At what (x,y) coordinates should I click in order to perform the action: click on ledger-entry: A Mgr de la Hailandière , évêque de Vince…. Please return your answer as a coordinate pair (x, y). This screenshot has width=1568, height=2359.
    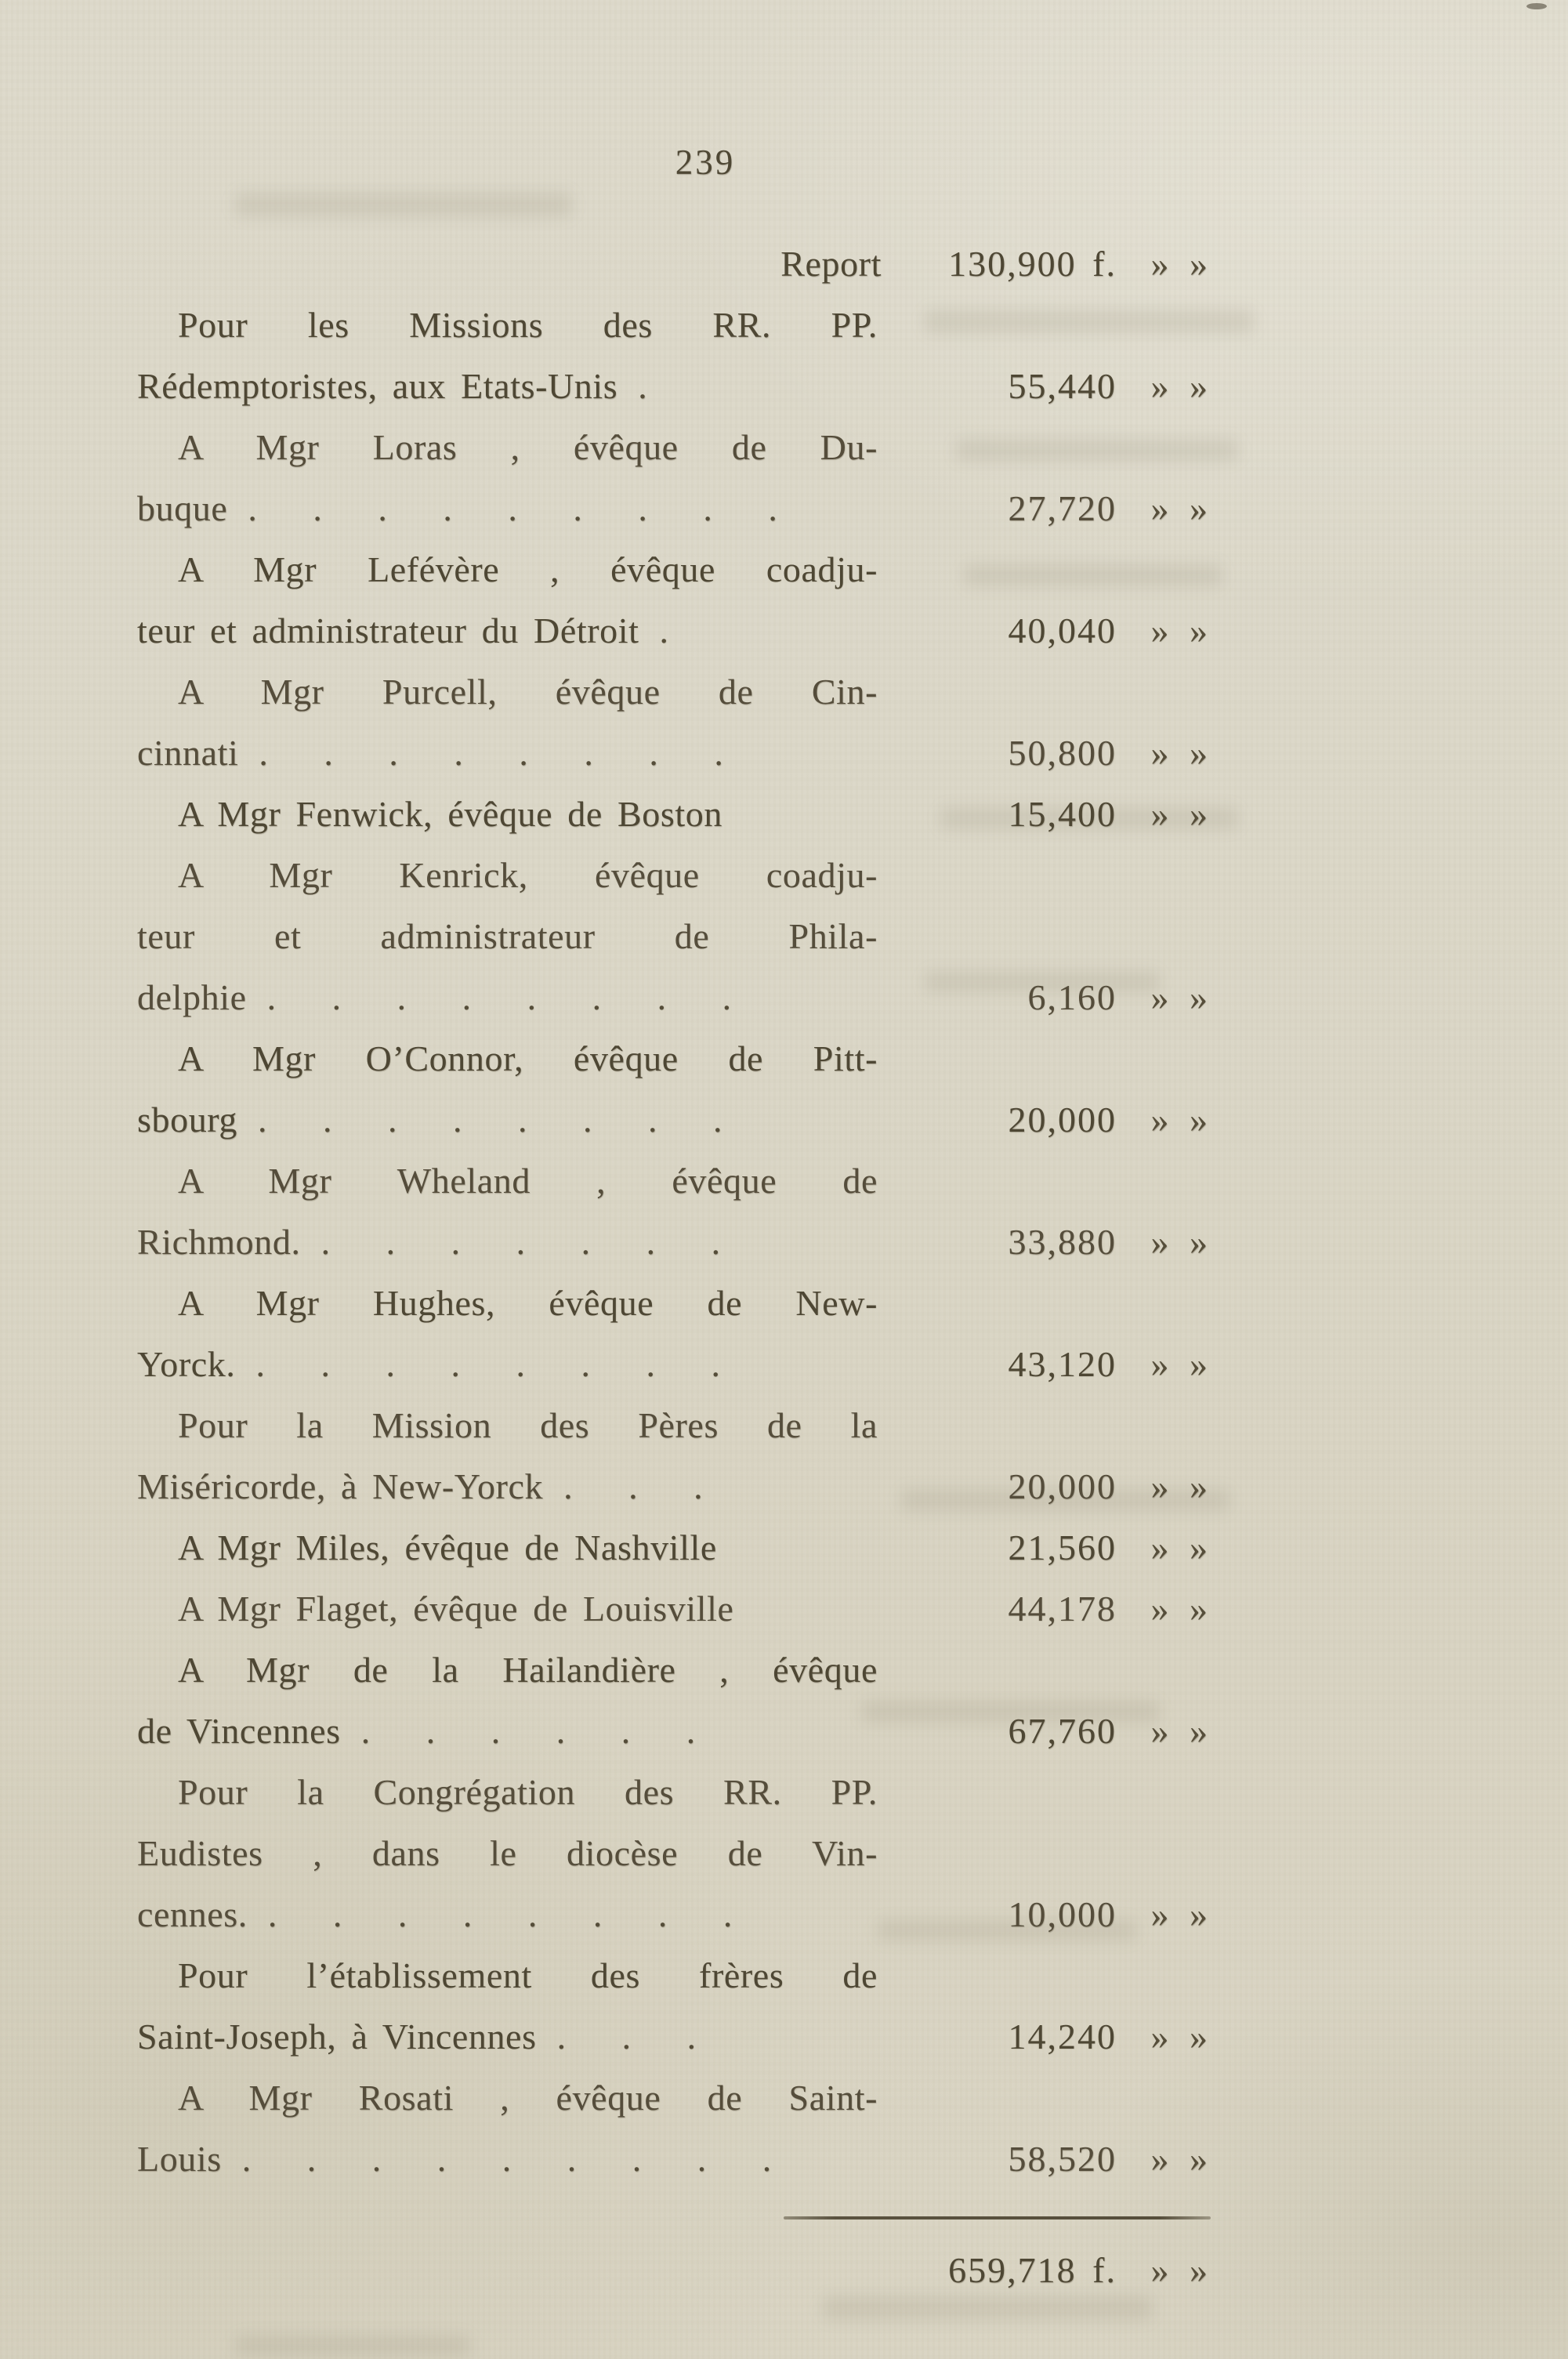
    Looking at the image, I should click on (674, 1701).